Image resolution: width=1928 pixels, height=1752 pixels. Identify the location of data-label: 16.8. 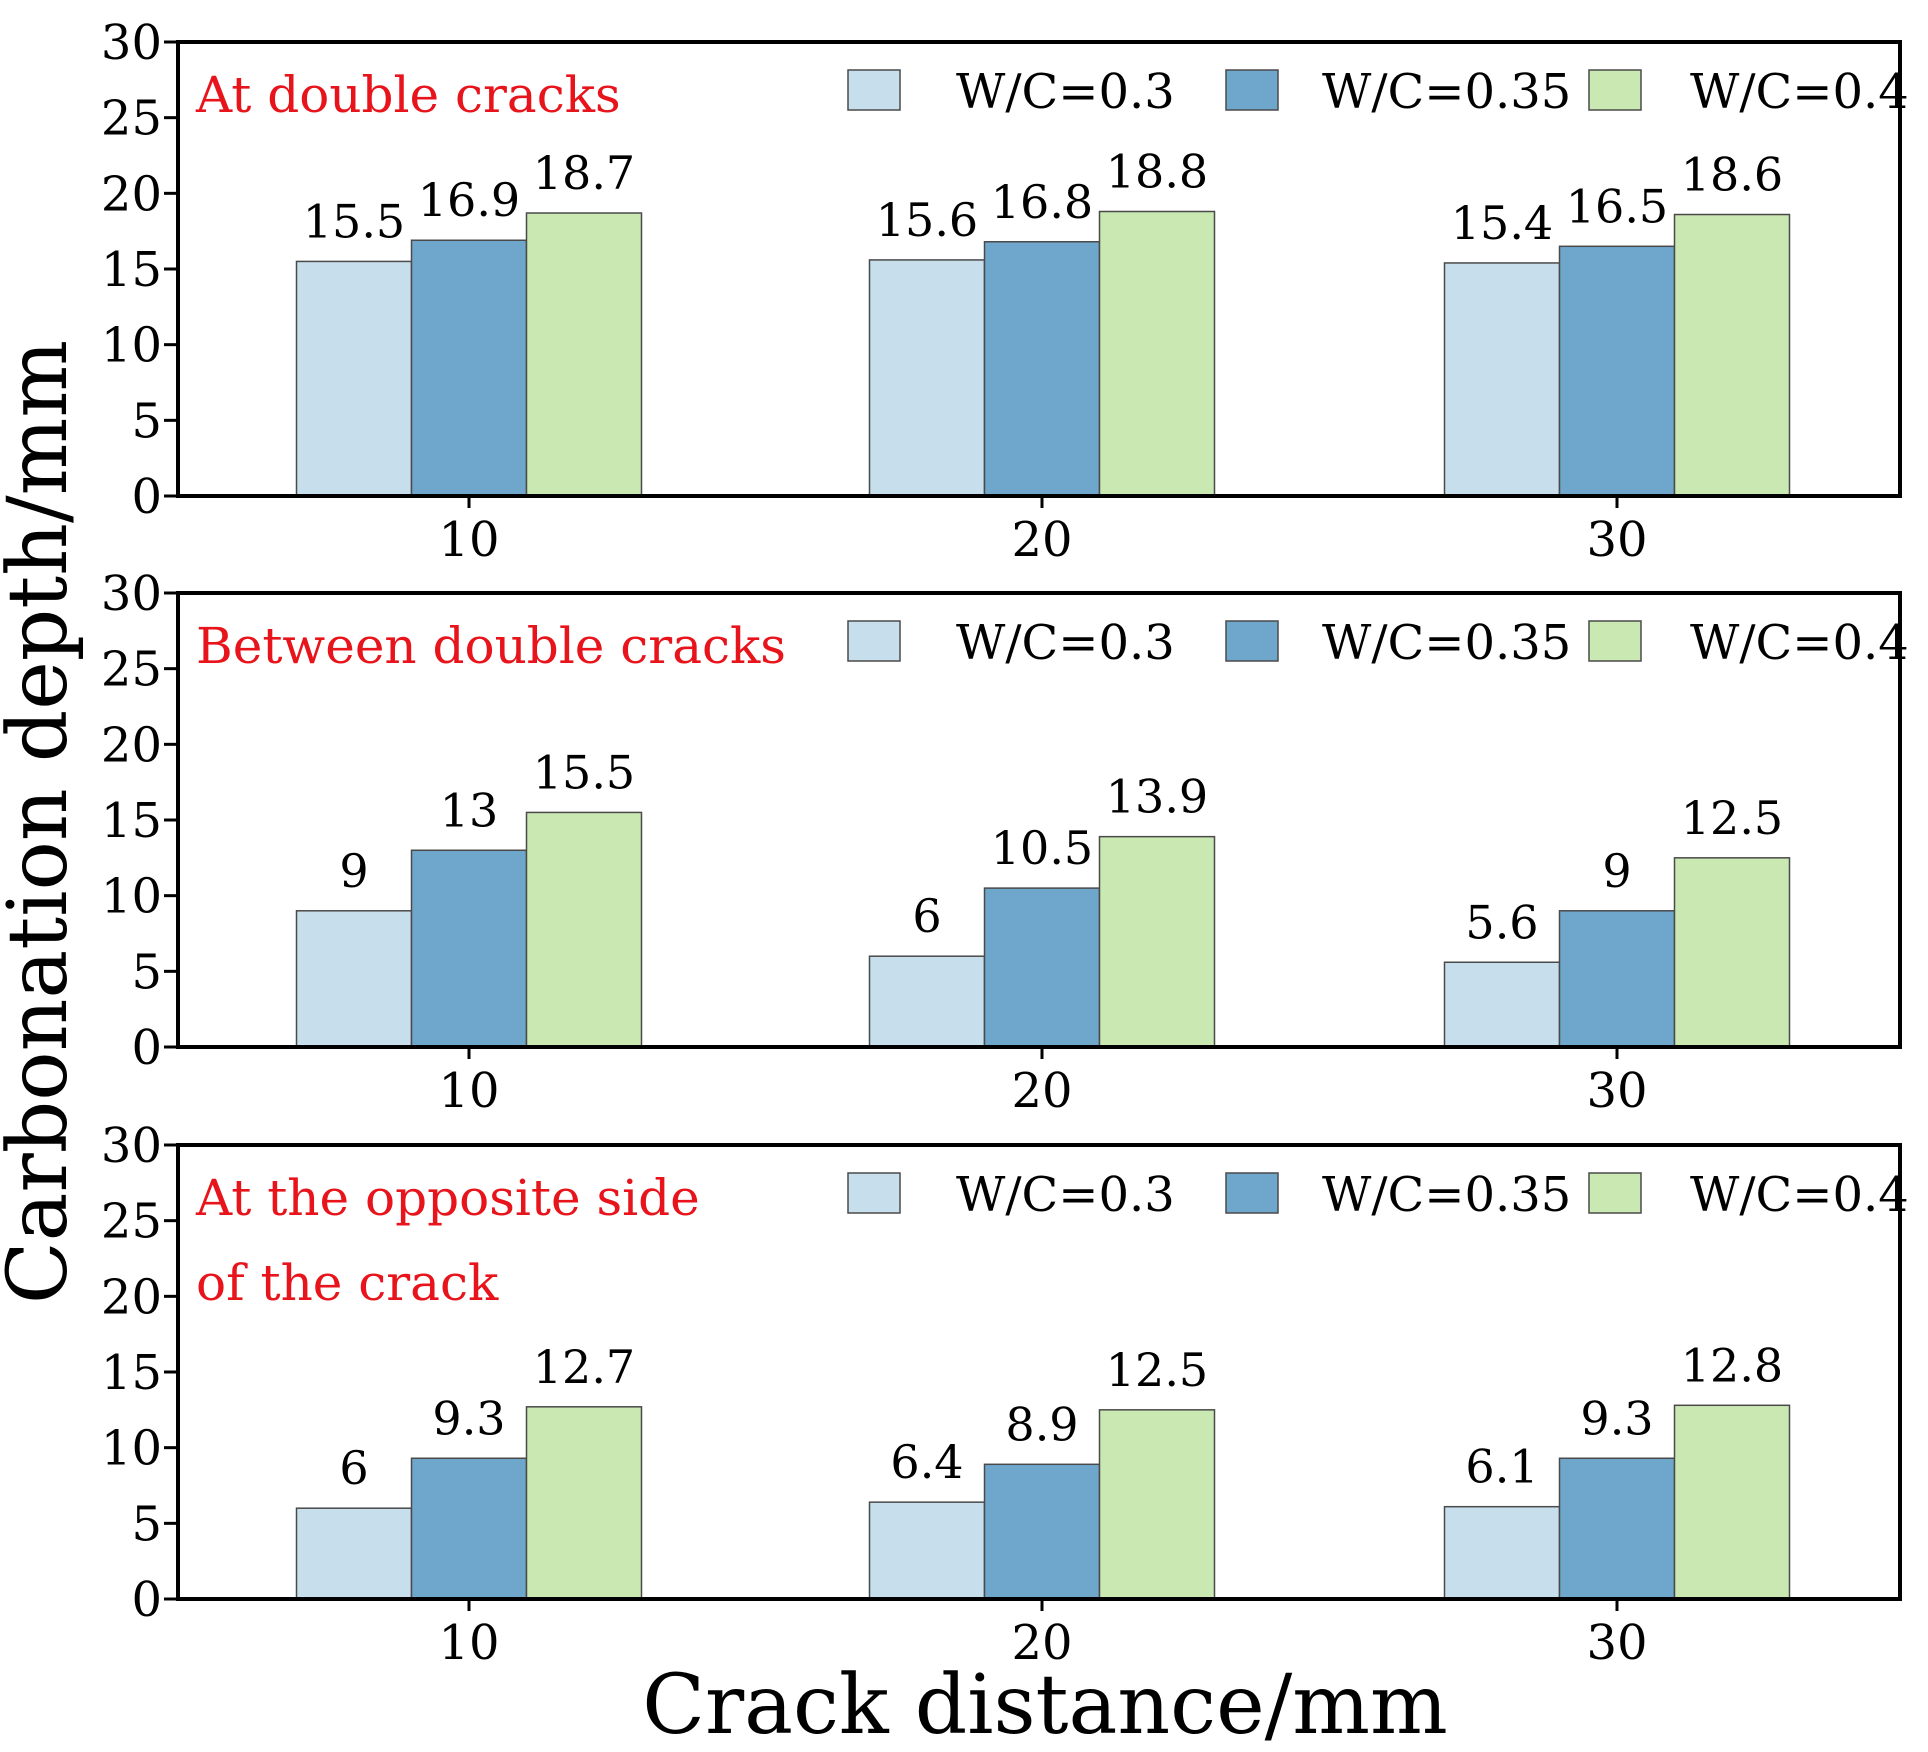
(1042, 202).